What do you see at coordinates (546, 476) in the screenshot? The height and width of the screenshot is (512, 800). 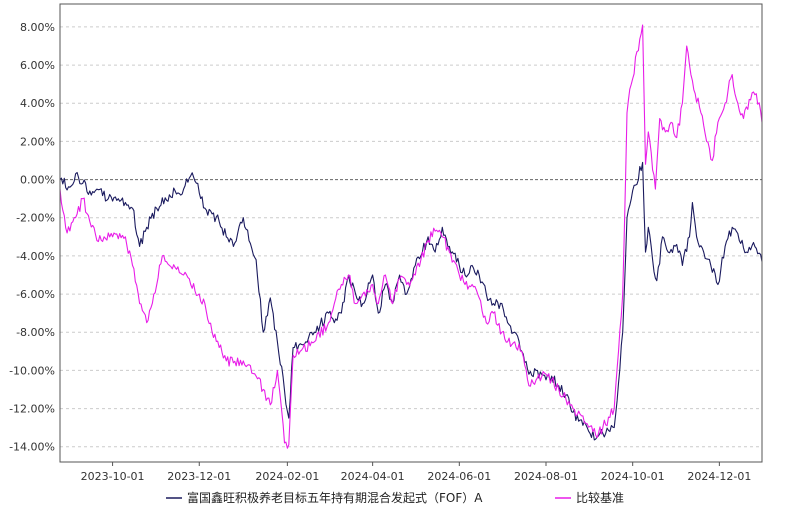 I see `x-tick-label: 2024-08-01` at bounding box center [546, 476].